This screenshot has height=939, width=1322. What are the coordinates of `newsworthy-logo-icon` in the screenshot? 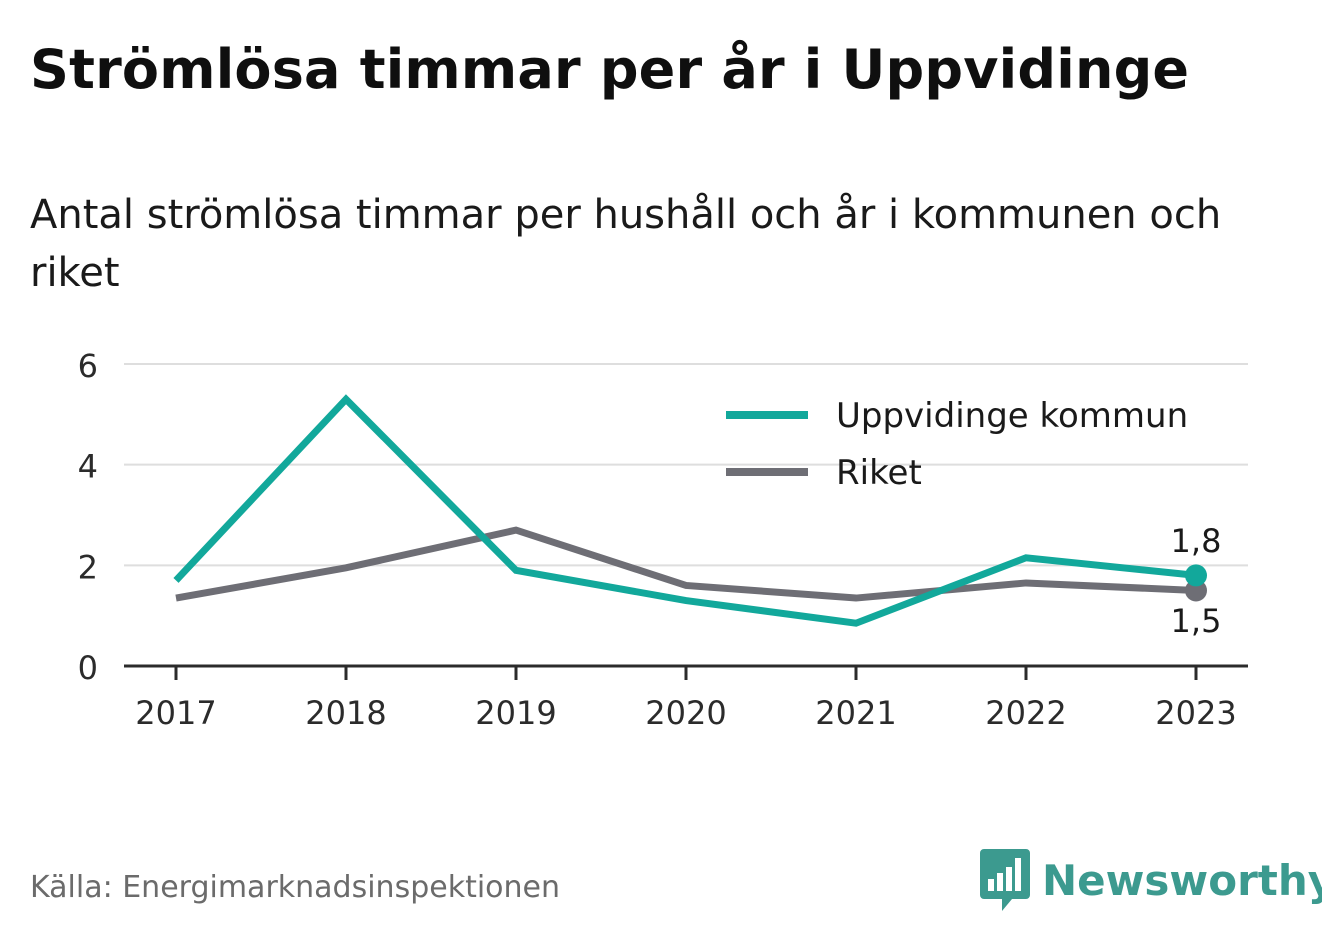 It's located at (1005, 880).